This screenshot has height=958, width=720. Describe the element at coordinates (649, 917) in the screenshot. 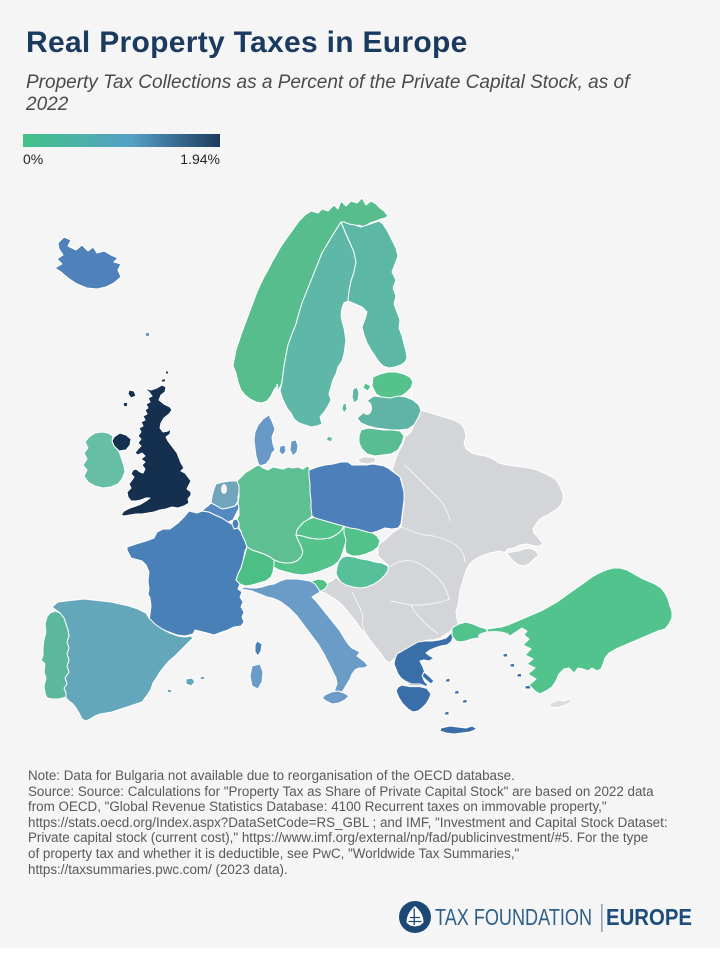

I see `svg-text: EUROPE` at that location.